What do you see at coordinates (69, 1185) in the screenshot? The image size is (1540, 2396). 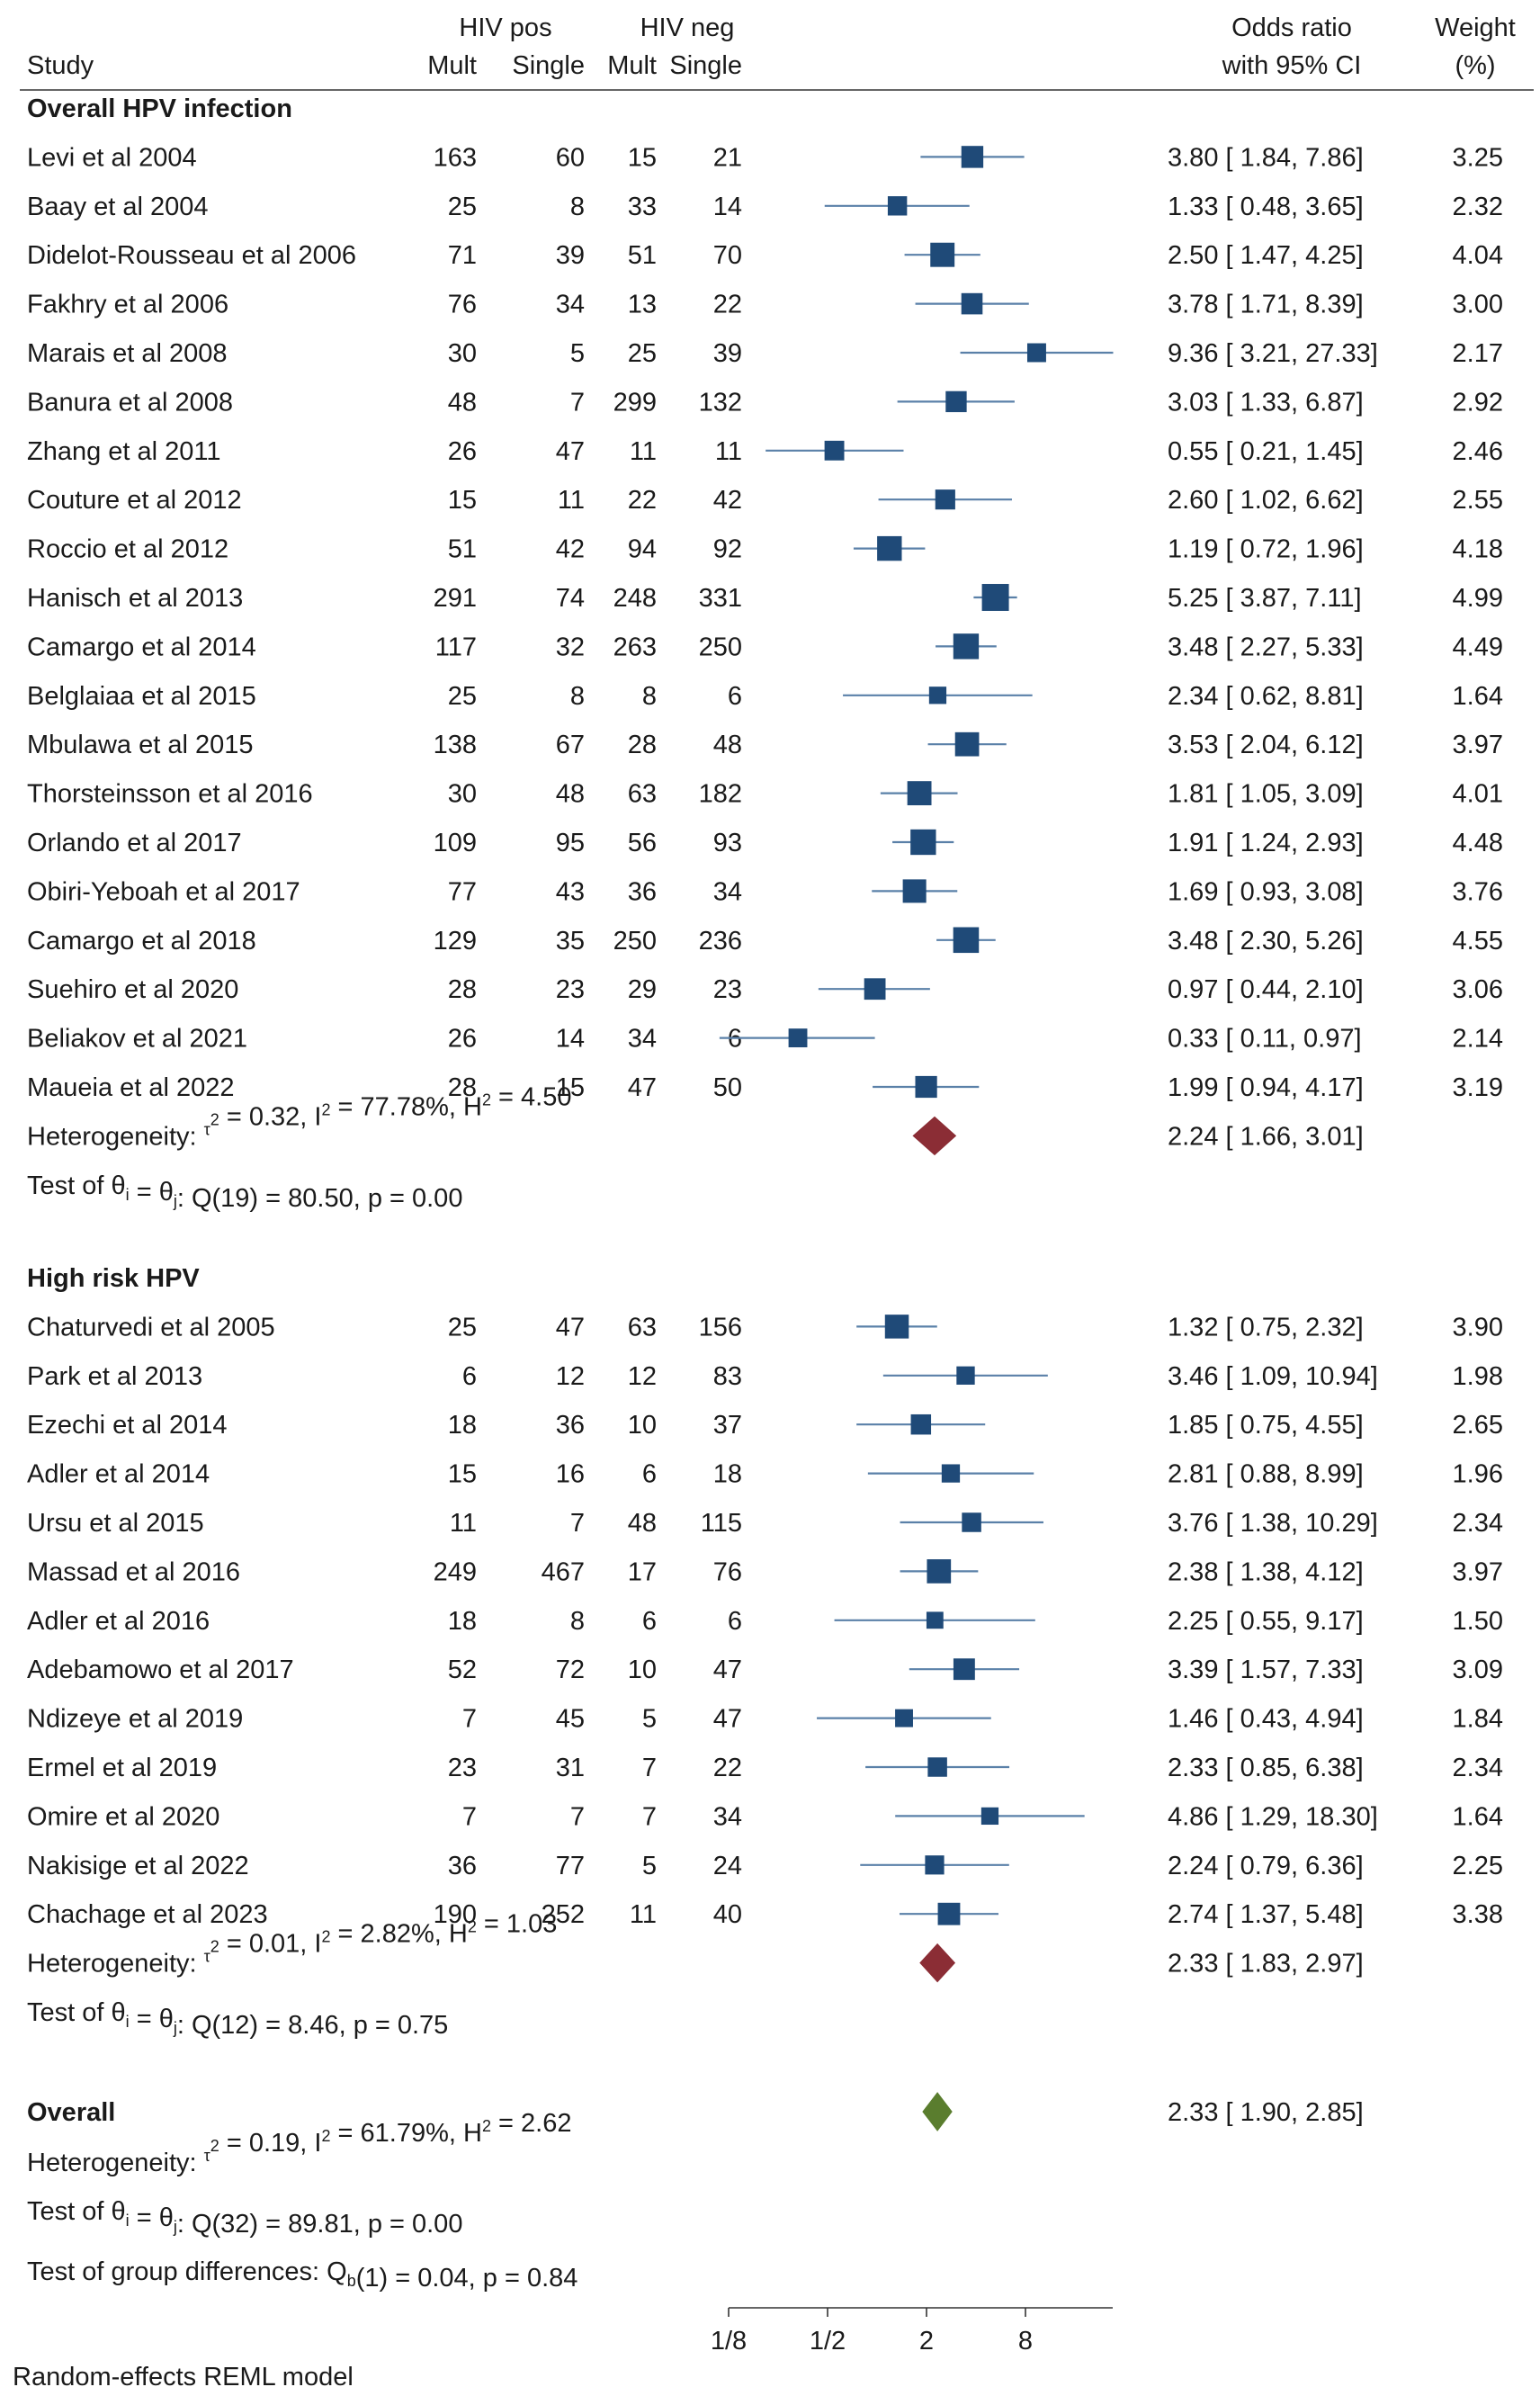 I see `g0-test-part: Test of` at bounding box center [69, 1185].